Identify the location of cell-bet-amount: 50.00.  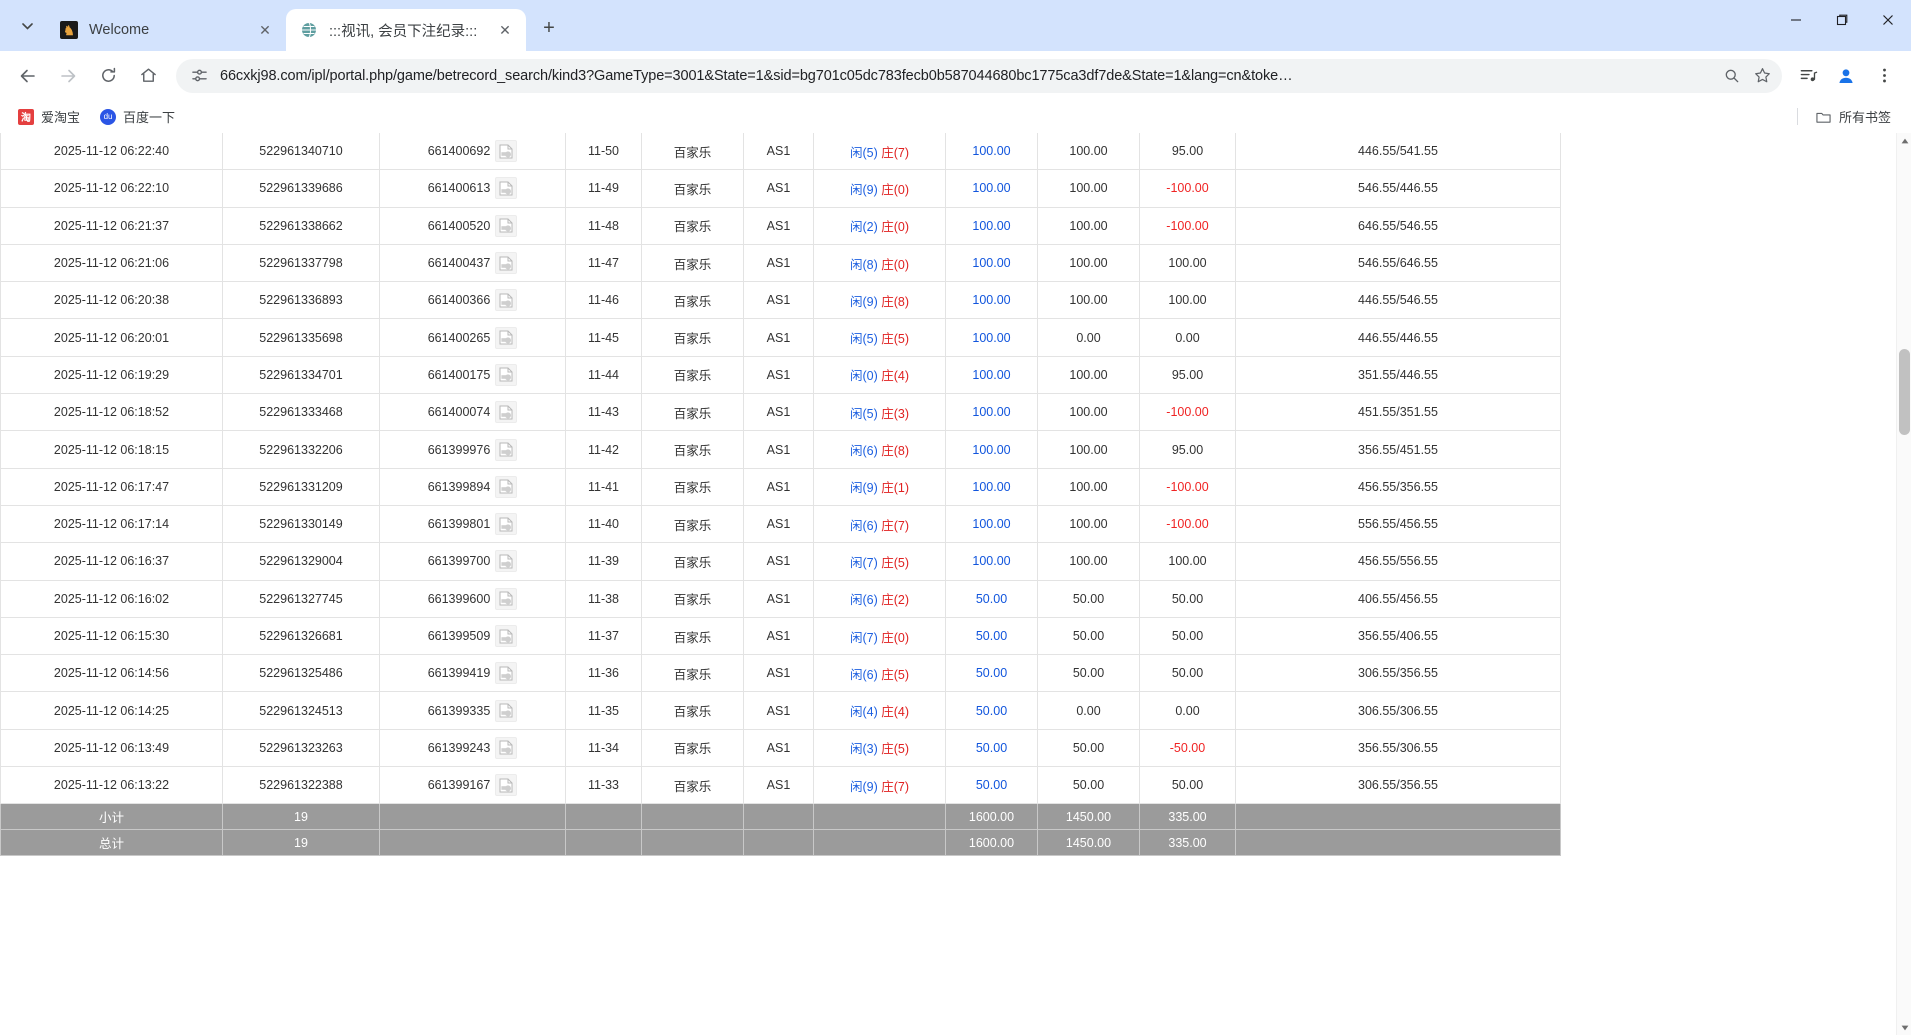
(991, 673).